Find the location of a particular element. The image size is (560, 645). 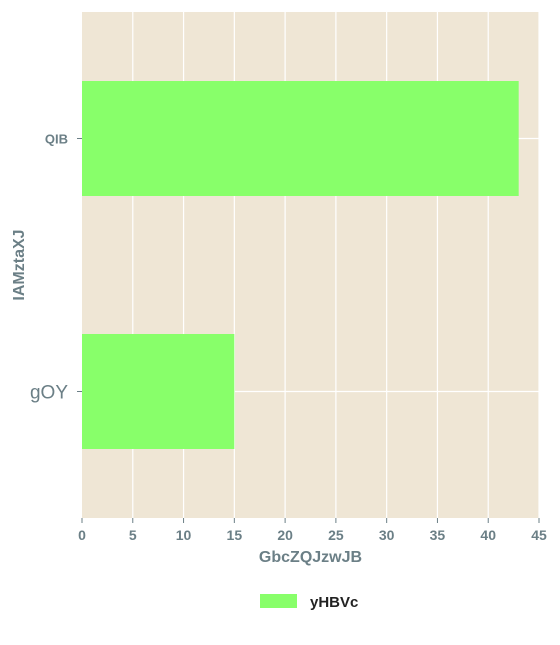

bar-gOY is located at coordinates (158, 391).